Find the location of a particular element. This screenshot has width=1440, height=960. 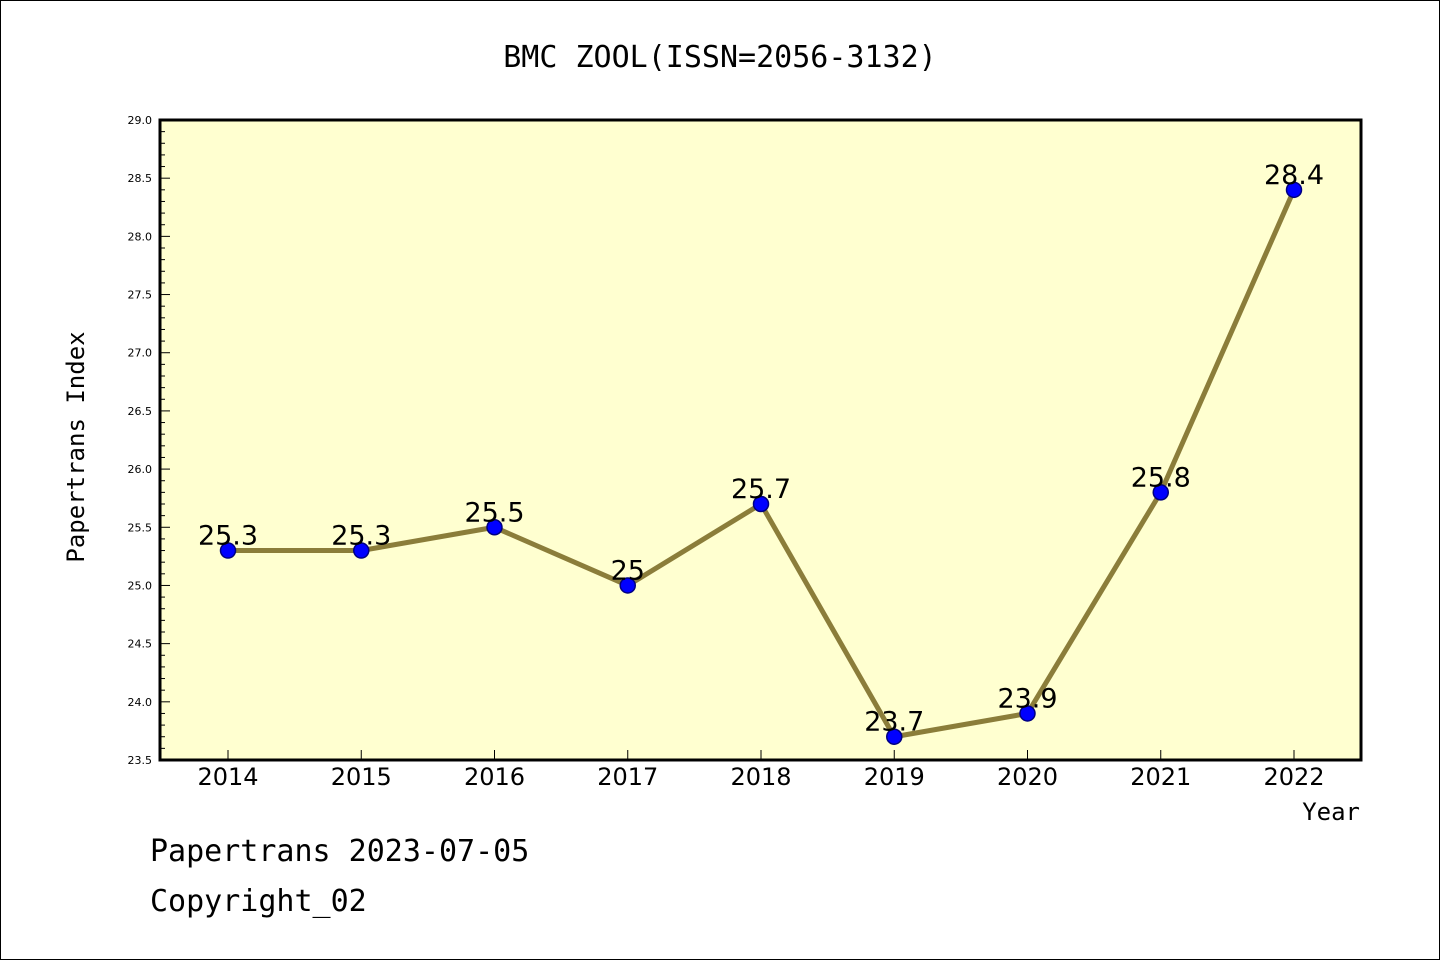

data-label: 25.5 is located at coordinates (494, 512).